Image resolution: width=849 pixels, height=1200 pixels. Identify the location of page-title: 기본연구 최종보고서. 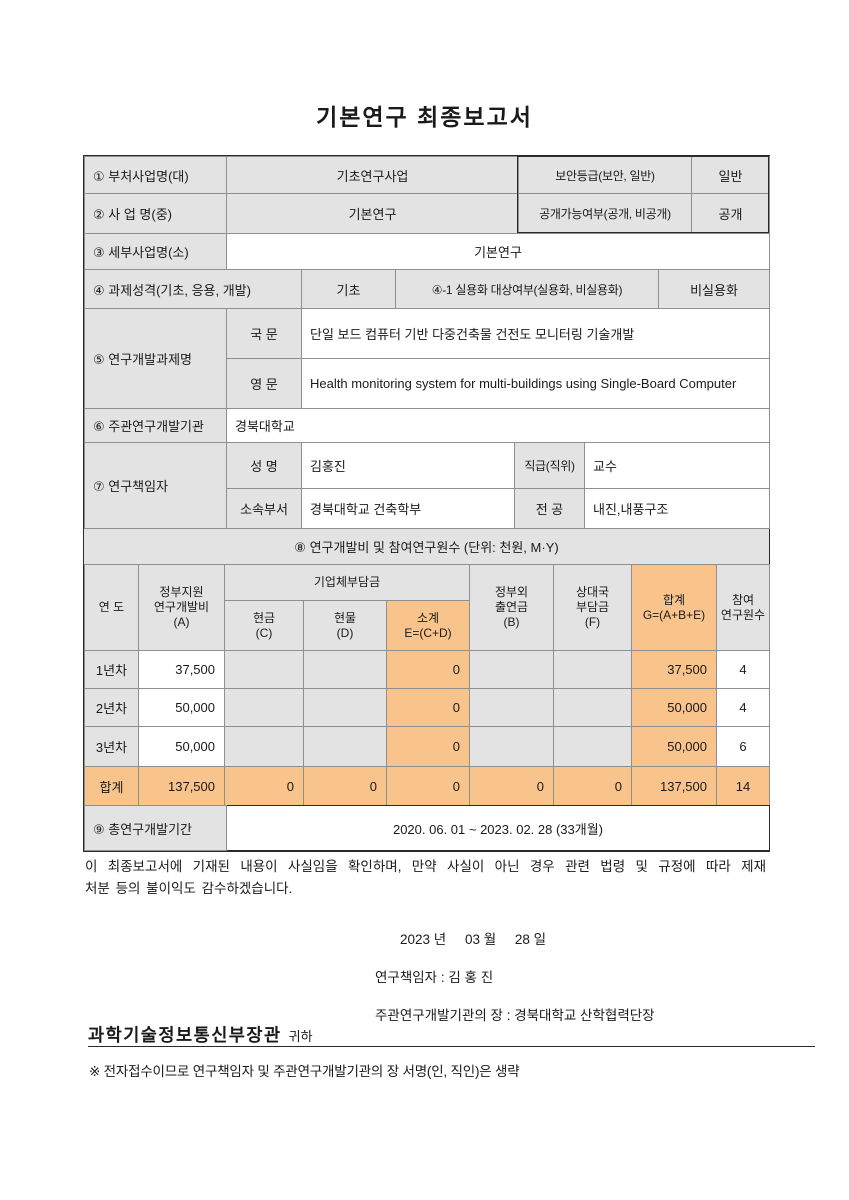
(424, 117).